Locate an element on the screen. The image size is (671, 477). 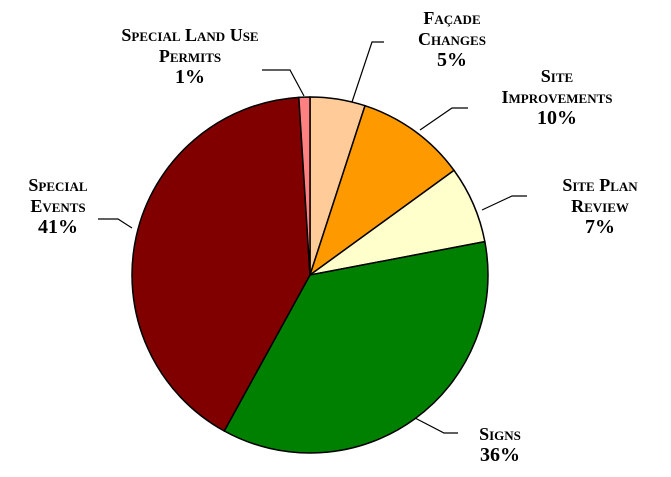
value-label: 1% is located at coordinates (190, 77).